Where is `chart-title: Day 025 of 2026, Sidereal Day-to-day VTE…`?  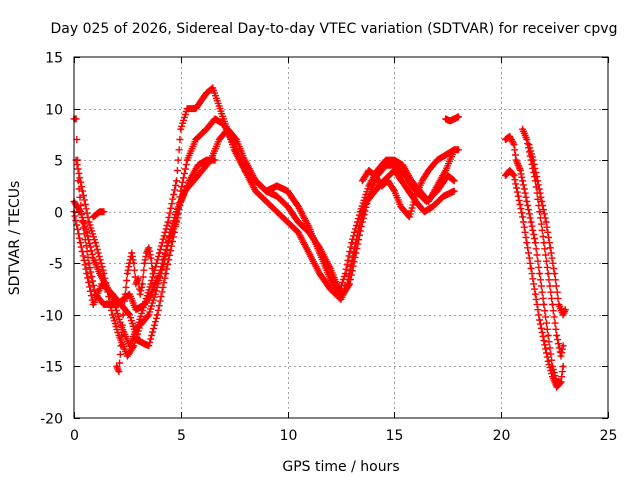
chart-title: Day 025 of 2026, Sidereal Day-to-day VTE… is located at coordinates (334, 29).